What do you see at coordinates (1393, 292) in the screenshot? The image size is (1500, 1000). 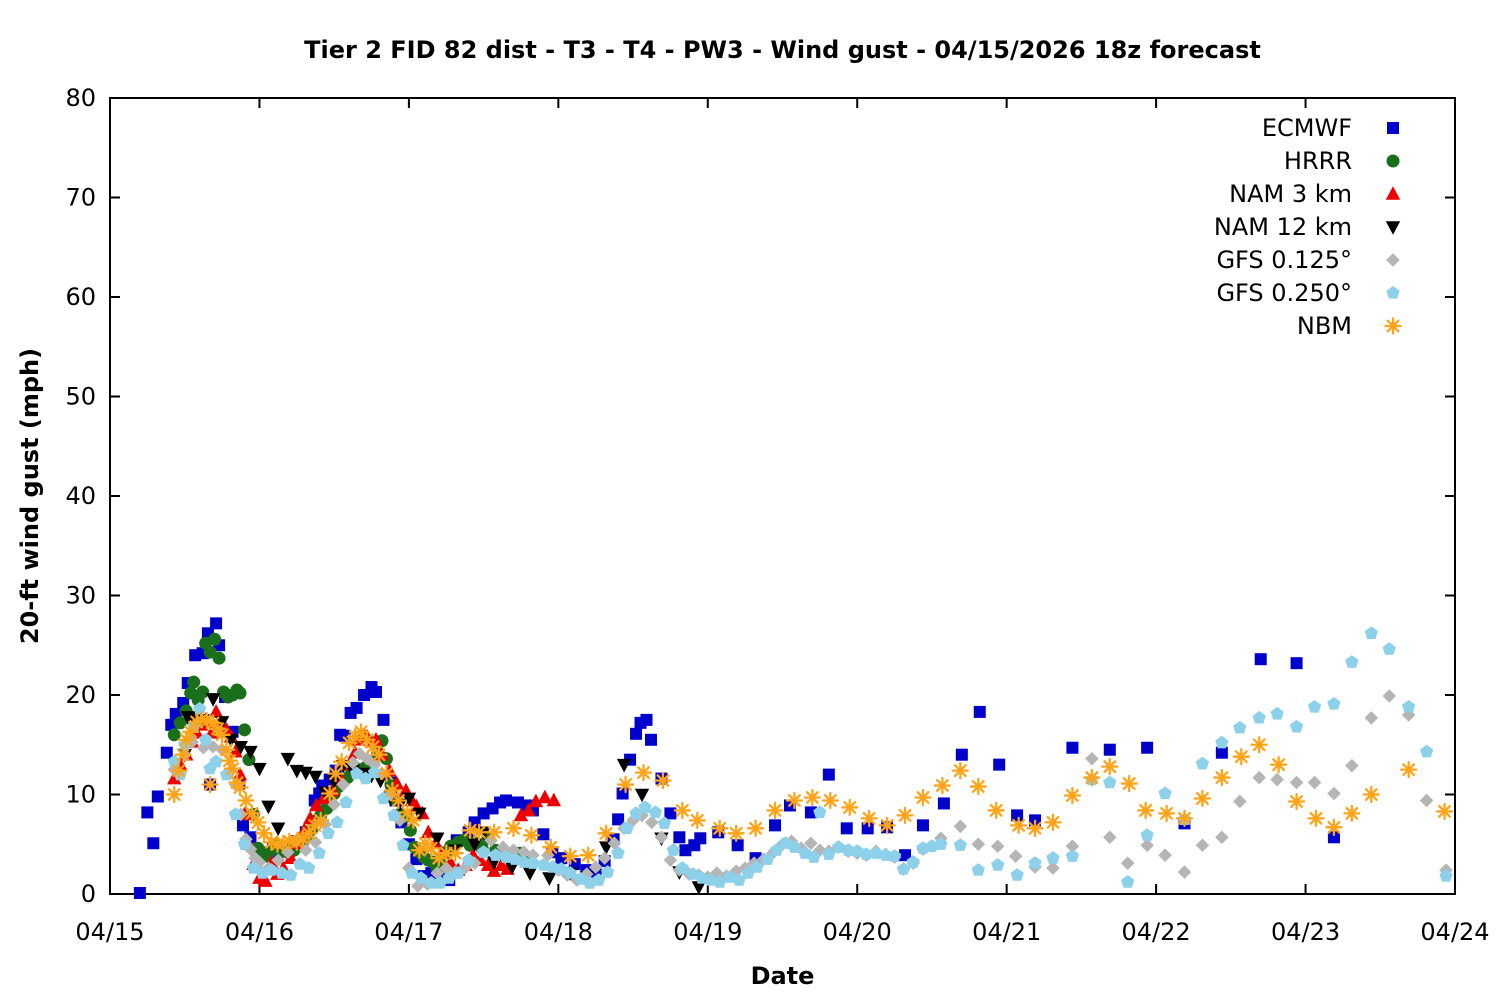 I see `legend-marker-pentagon-icon` at bounding box center [1393, 292].